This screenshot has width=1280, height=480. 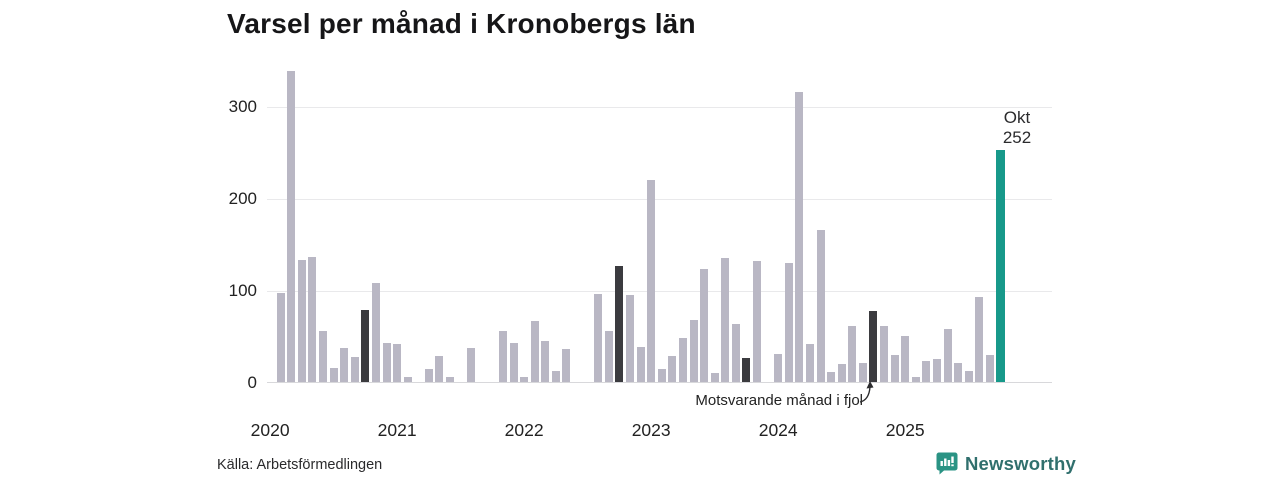 I want to click on x-tick-2020: 2020, so click(x=270, y=430).